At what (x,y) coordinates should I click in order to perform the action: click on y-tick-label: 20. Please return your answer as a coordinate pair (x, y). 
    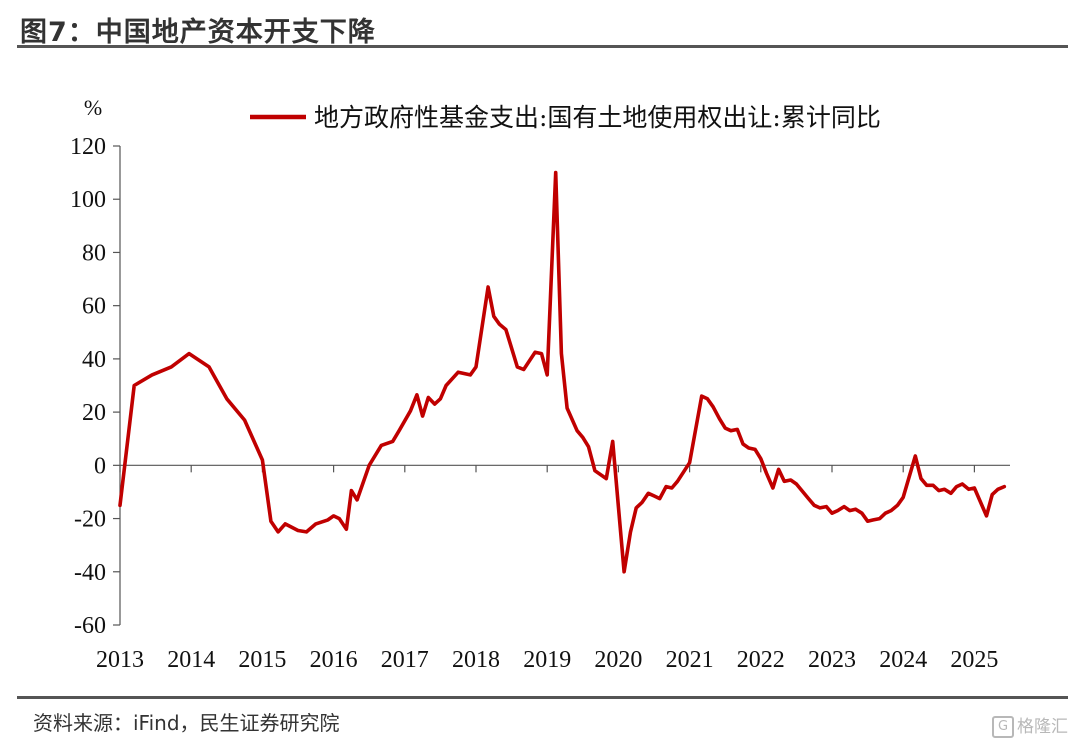
    Looking at the image, I should click on (94, 413).